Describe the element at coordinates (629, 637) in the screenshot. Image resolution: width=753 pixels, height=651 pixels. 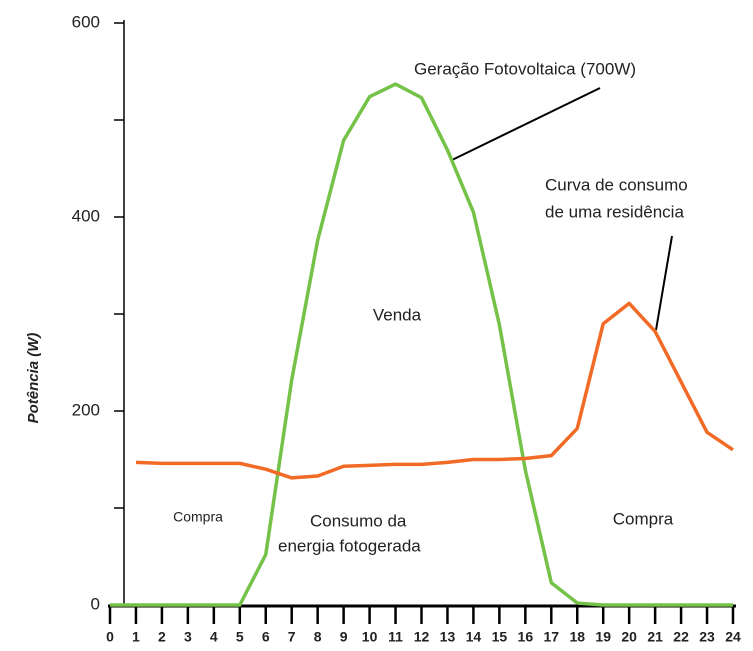
I see `x-tick-label: 20` at that location.